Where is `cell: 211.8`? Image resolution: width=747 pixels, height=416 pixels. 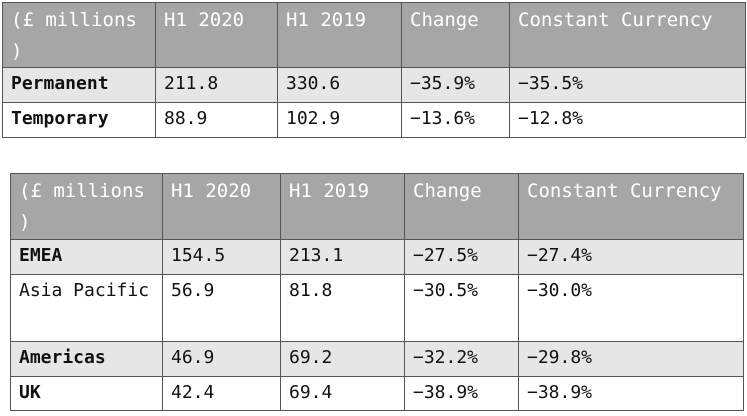
cell: 211.8 is located at coordinates (216, 85).